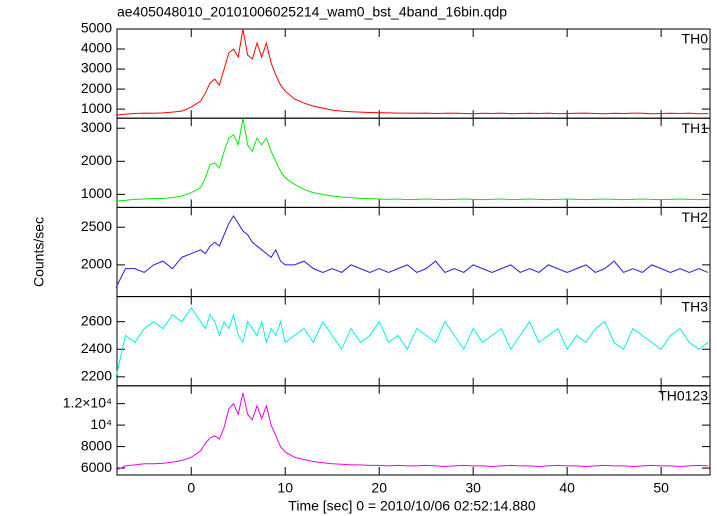  What do you see at coordinates (473, 488) in the screenshot?
I see `x-tick-label: 30` at bounding box center [473, 488].